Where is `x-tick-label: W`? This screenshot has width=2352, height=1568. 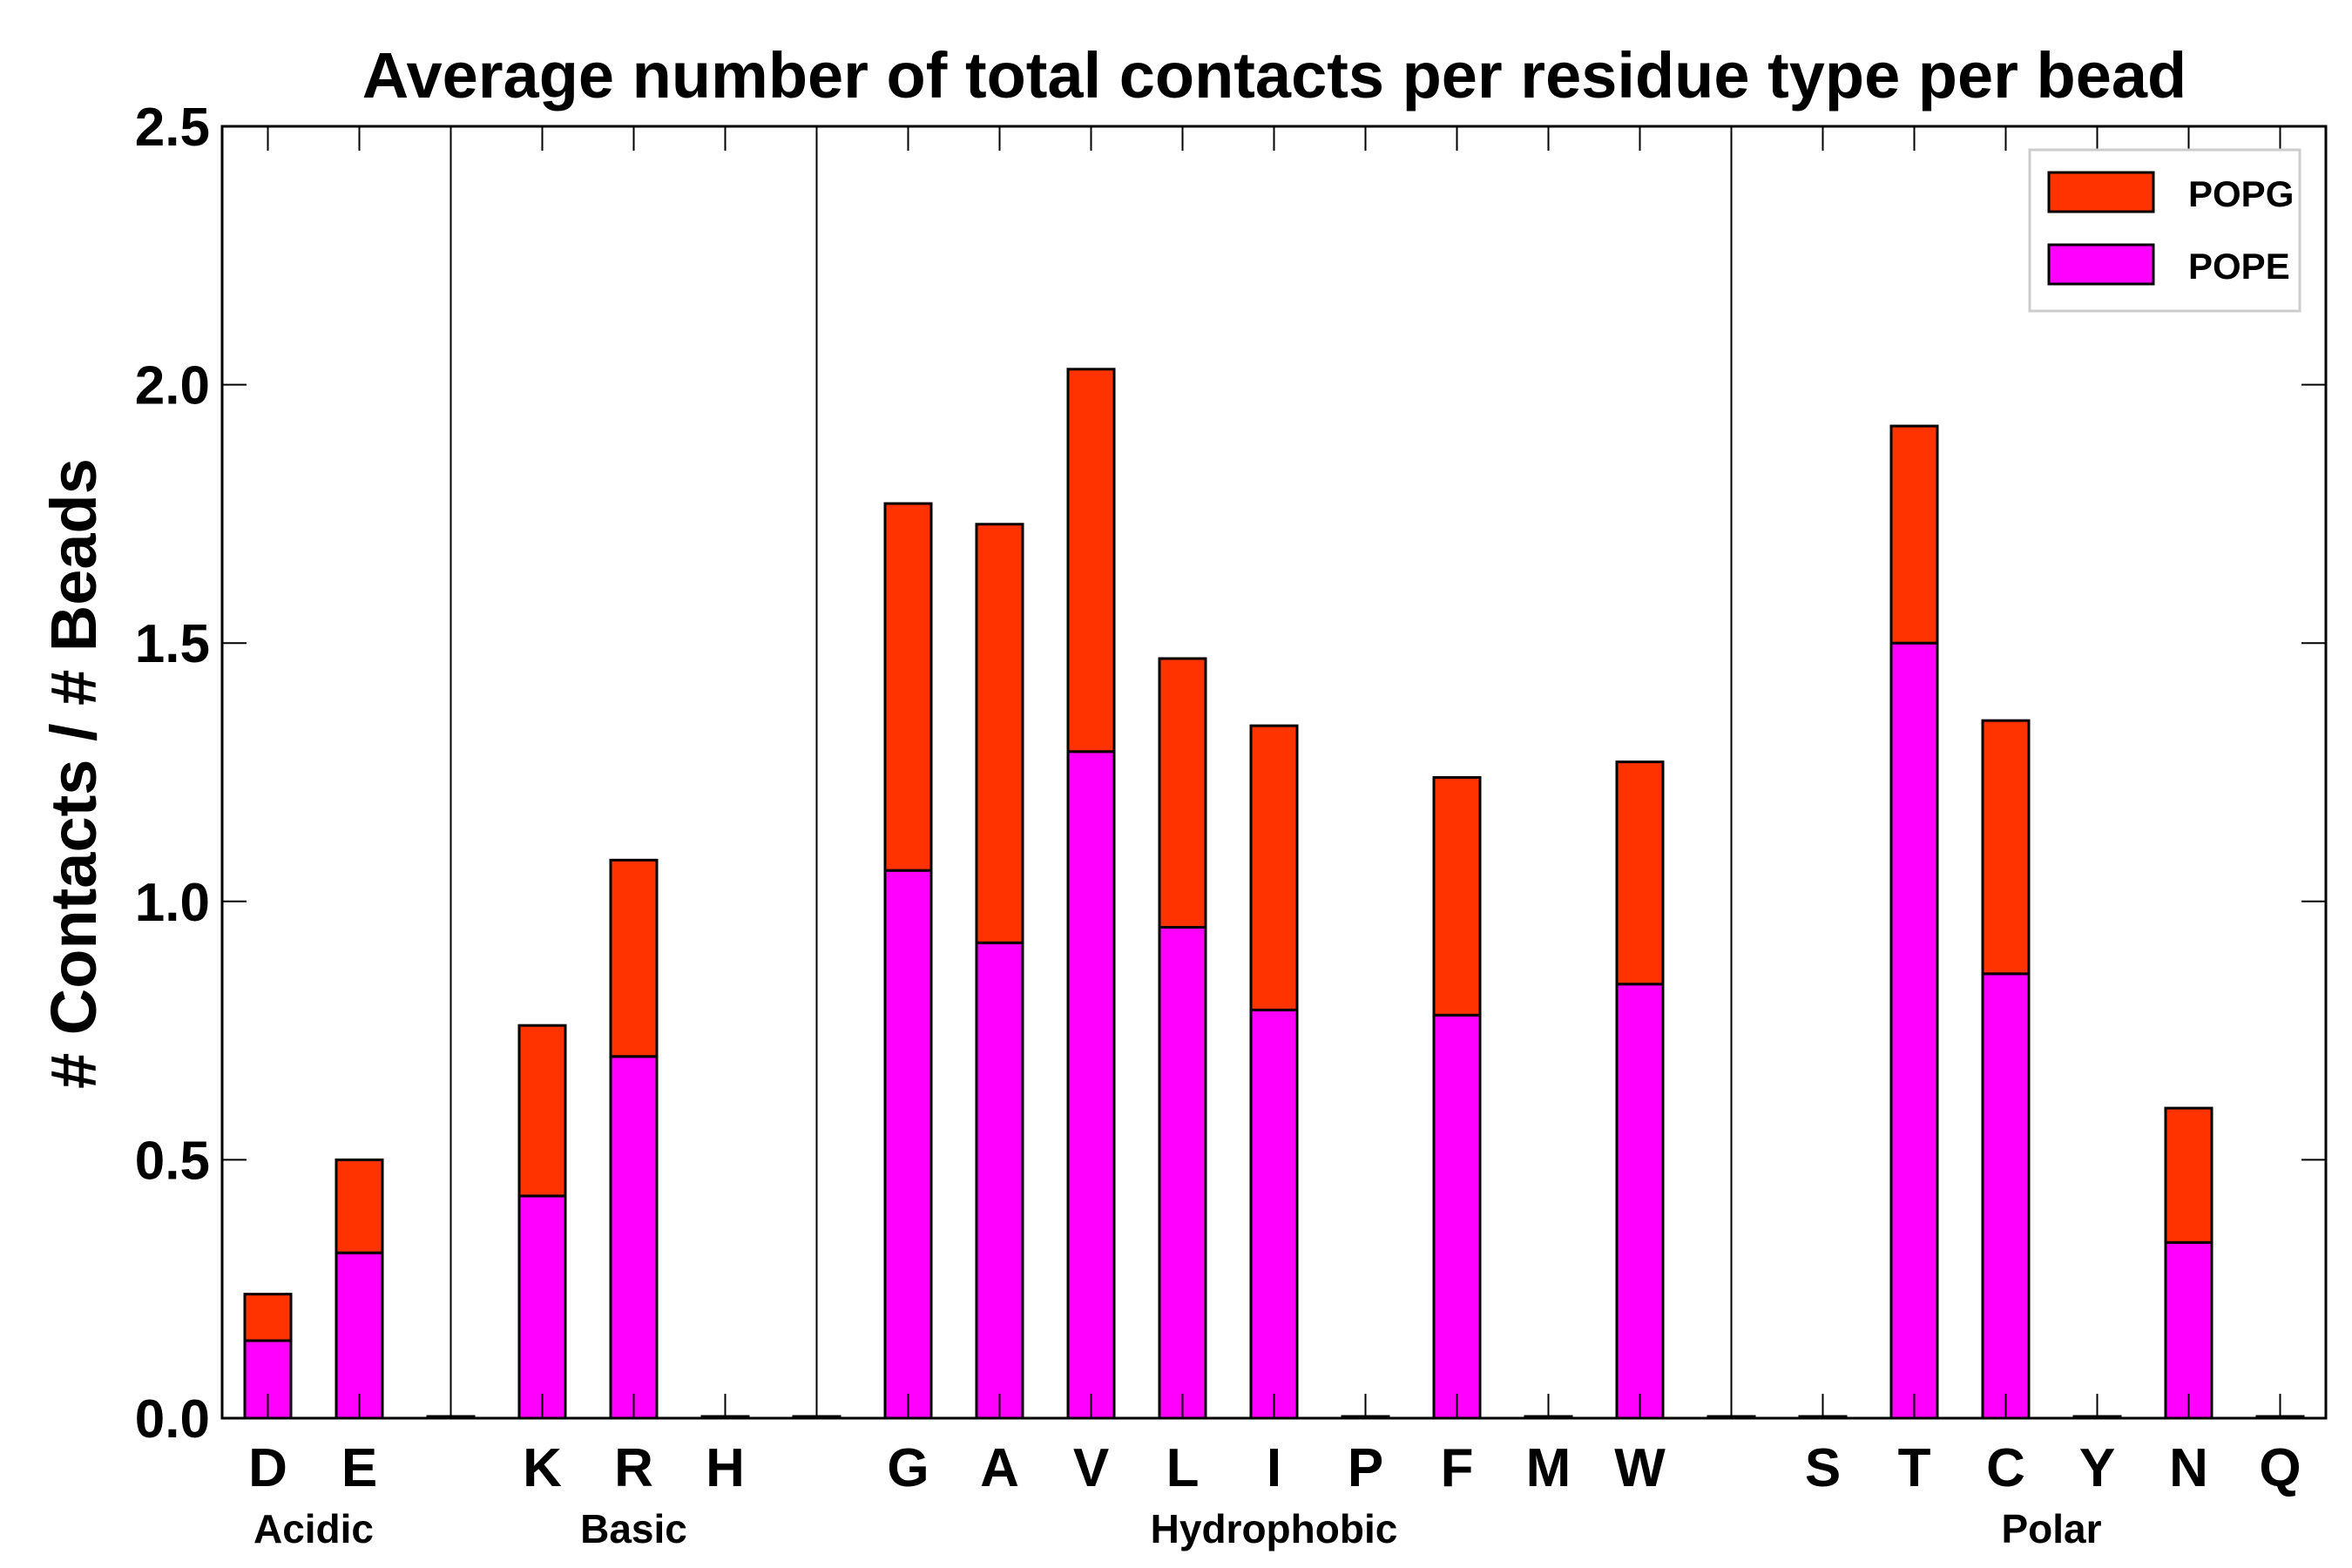 x-tick-label: W is located at coordinates (1640, 1468).